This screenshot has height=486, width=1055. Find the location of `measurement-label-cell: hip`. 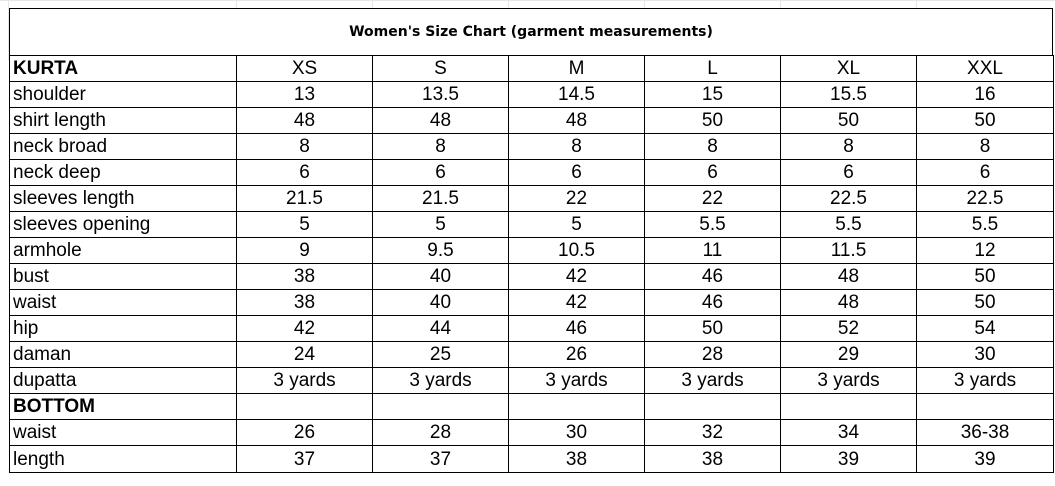

measurement-label-cell: hip is located at coordinates (123, 328).